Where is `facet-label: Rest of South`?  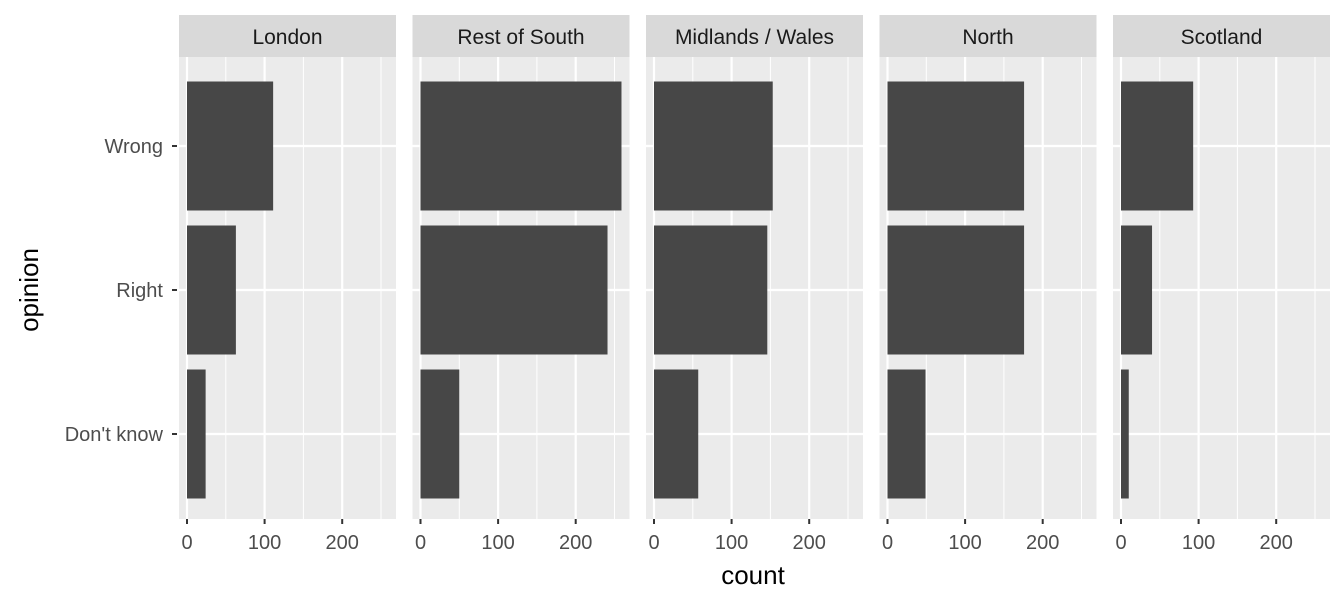 facet-label: Rest of South is located at coordinates (520, 37).